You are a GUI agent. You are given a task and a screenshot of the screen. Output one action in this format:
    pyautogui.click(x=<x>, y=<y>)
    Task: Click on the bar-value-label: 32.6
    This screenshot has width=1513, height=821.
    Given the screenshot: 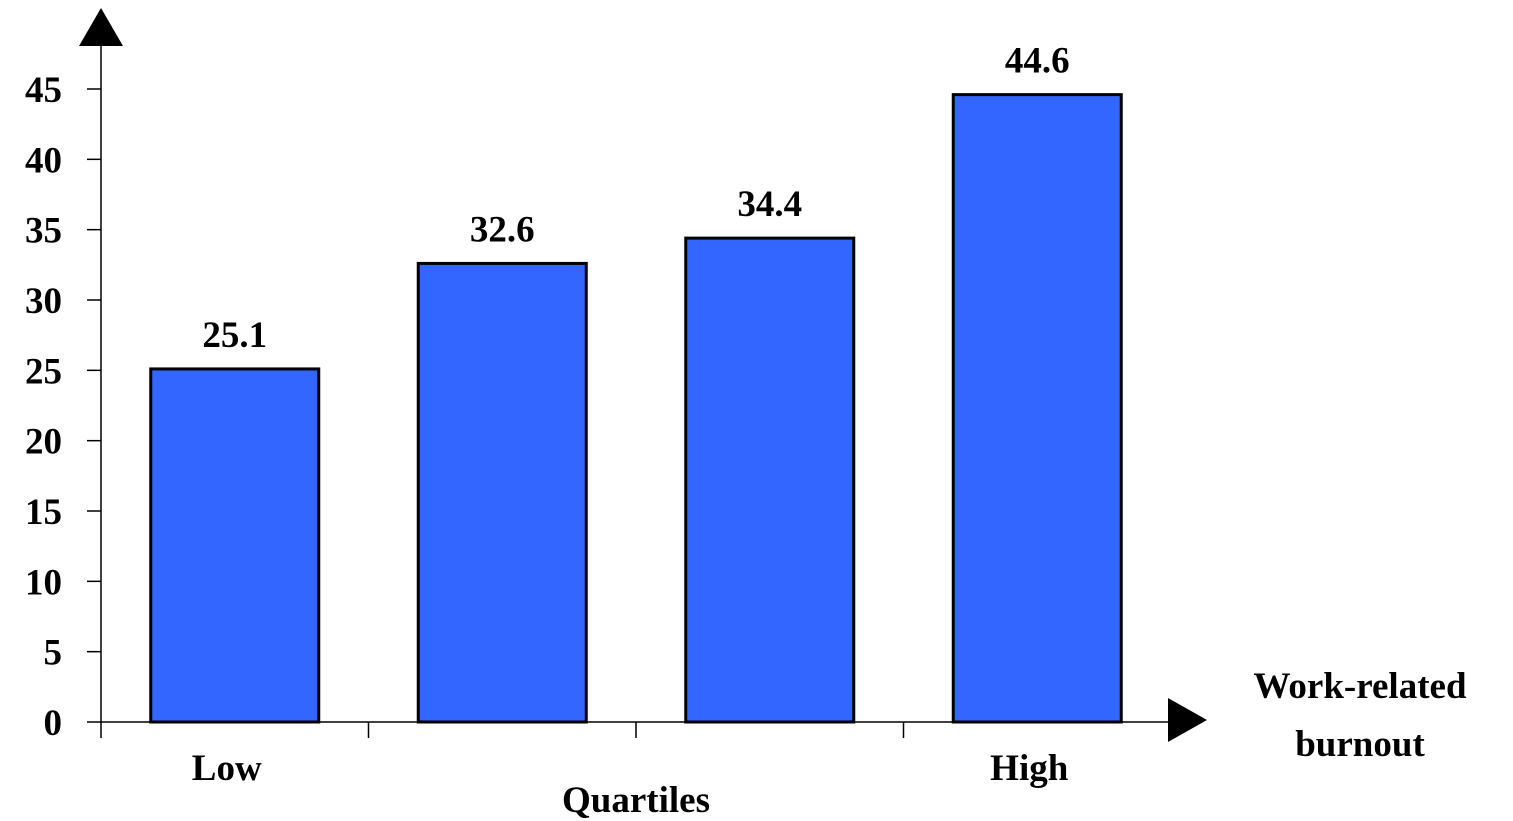 What is the action you would take?
    pyautogui.click(x=502, y=229)
    